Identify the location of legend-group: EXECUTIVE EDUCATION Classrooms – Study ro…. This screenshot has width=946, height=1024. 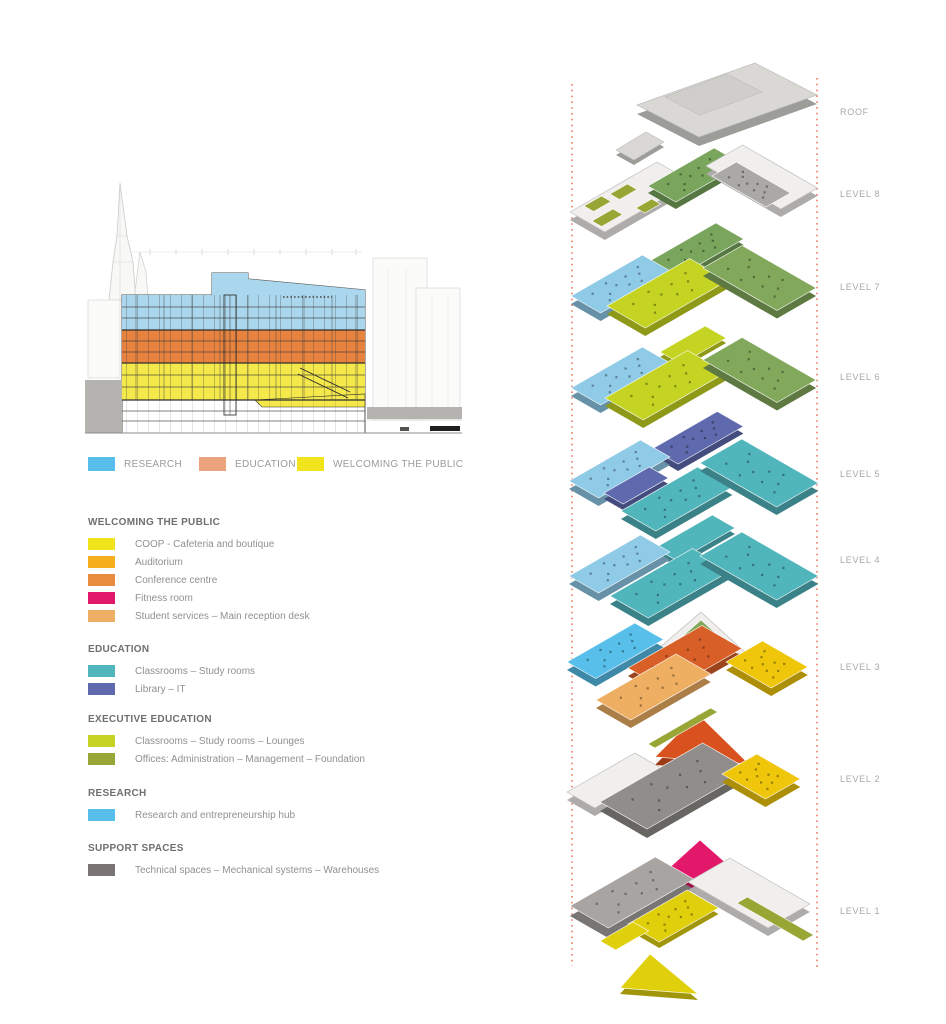
(298, 741).